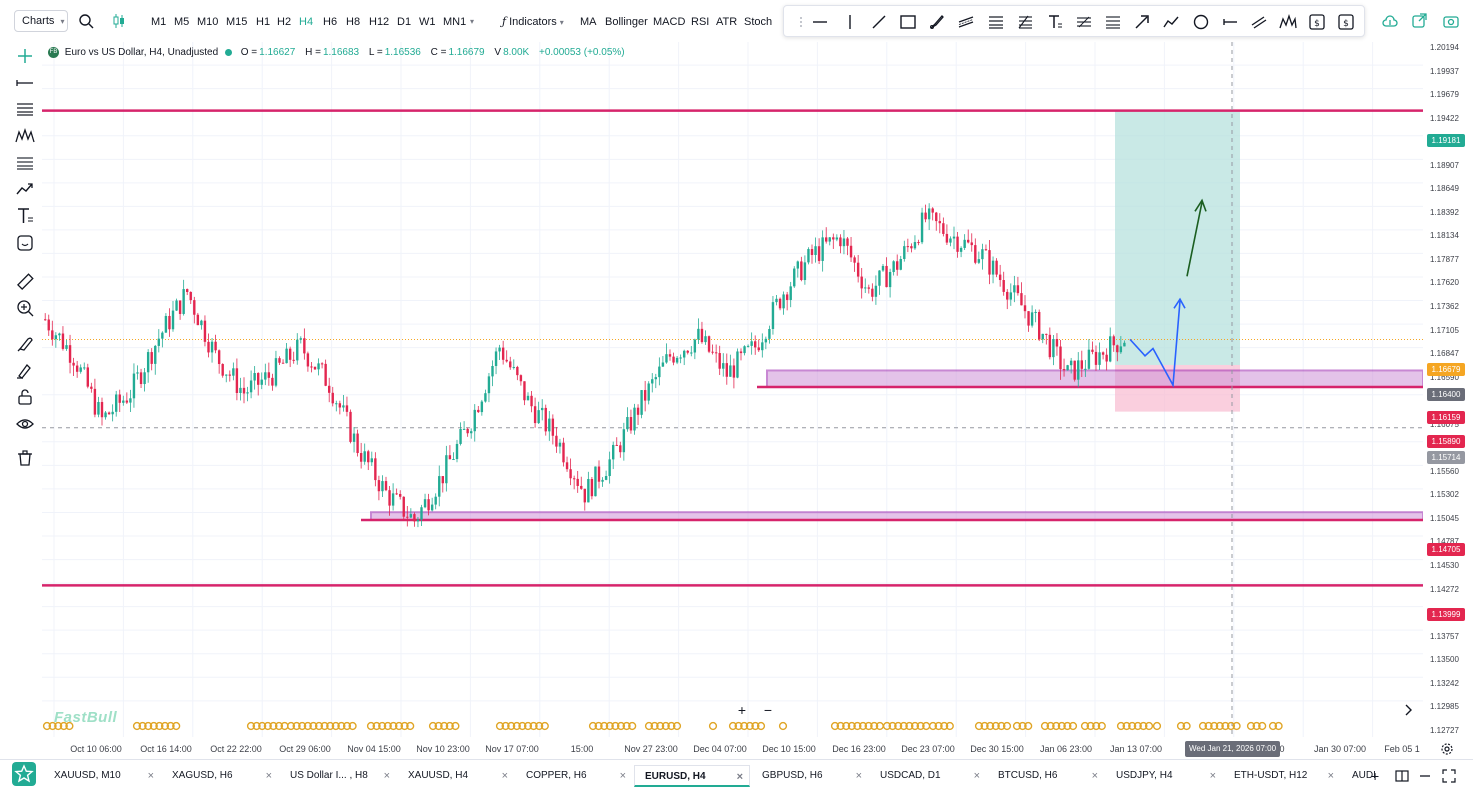 This screenshot has width=1473, height=791. I want to click on tab-eth-usdt-h12: ETH-USDT, H12 ×, so click(1282, 776).